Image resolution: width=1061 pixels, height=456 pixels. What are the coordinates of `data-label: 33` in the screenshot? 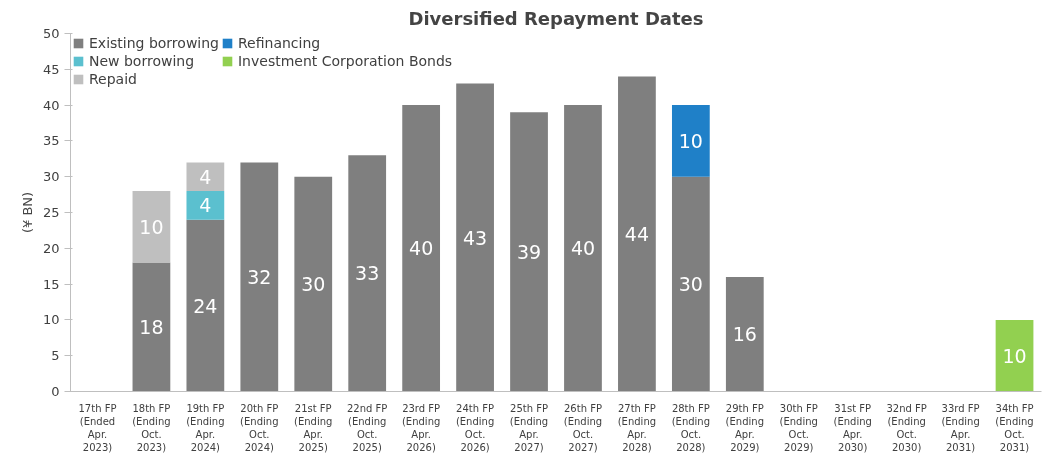 It's located at (367, 273).